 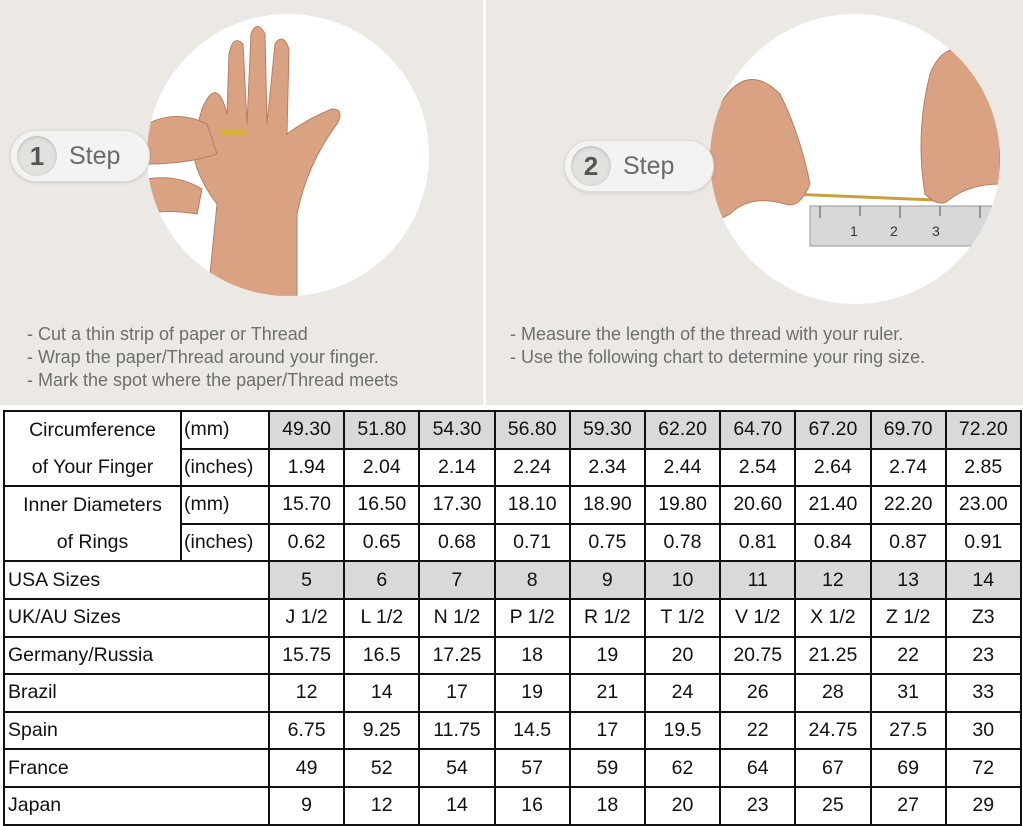 What do you see at coordinates (306, 617) in the screenshot?
I see `table-cell: J 1/2` at bounding box center [306, 617].